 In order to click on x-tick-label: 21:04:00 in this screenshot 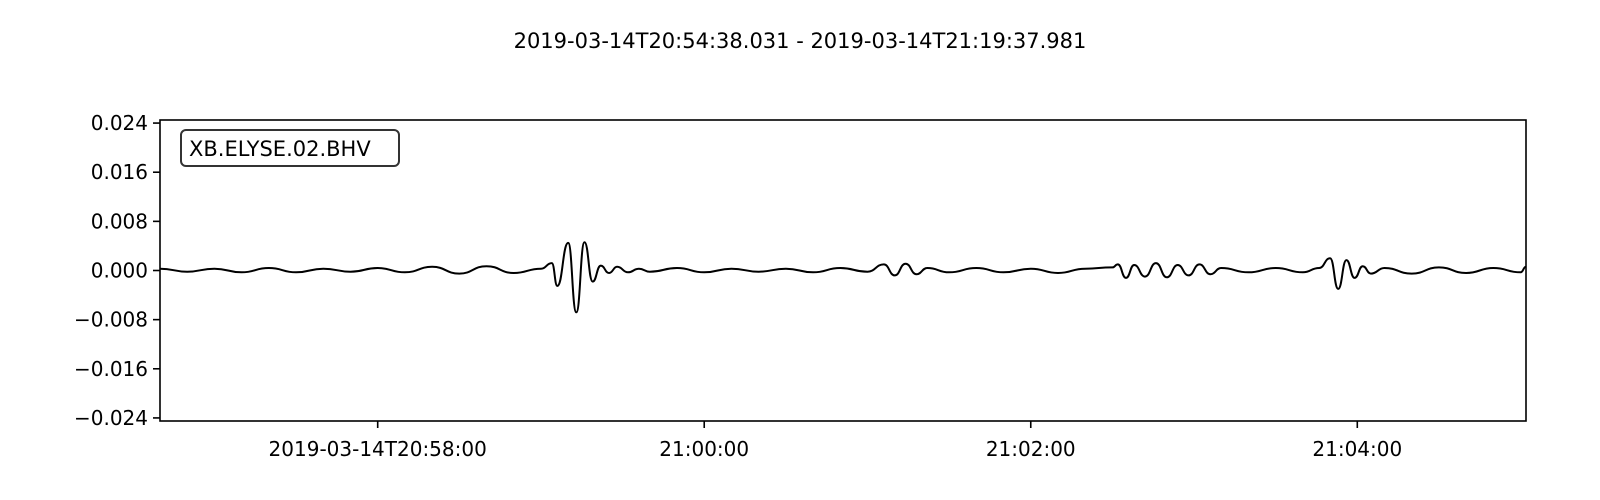, I will do `click(1357, 449)`.